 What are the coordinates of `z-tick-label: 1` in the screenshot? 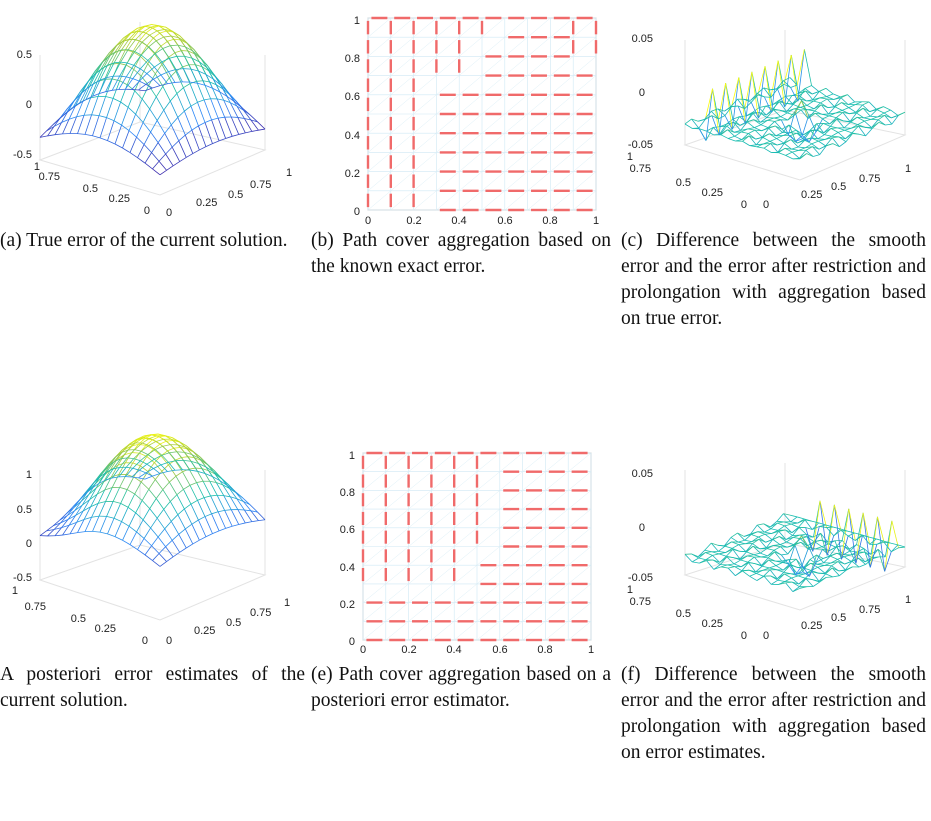 It's located at (29, 475).